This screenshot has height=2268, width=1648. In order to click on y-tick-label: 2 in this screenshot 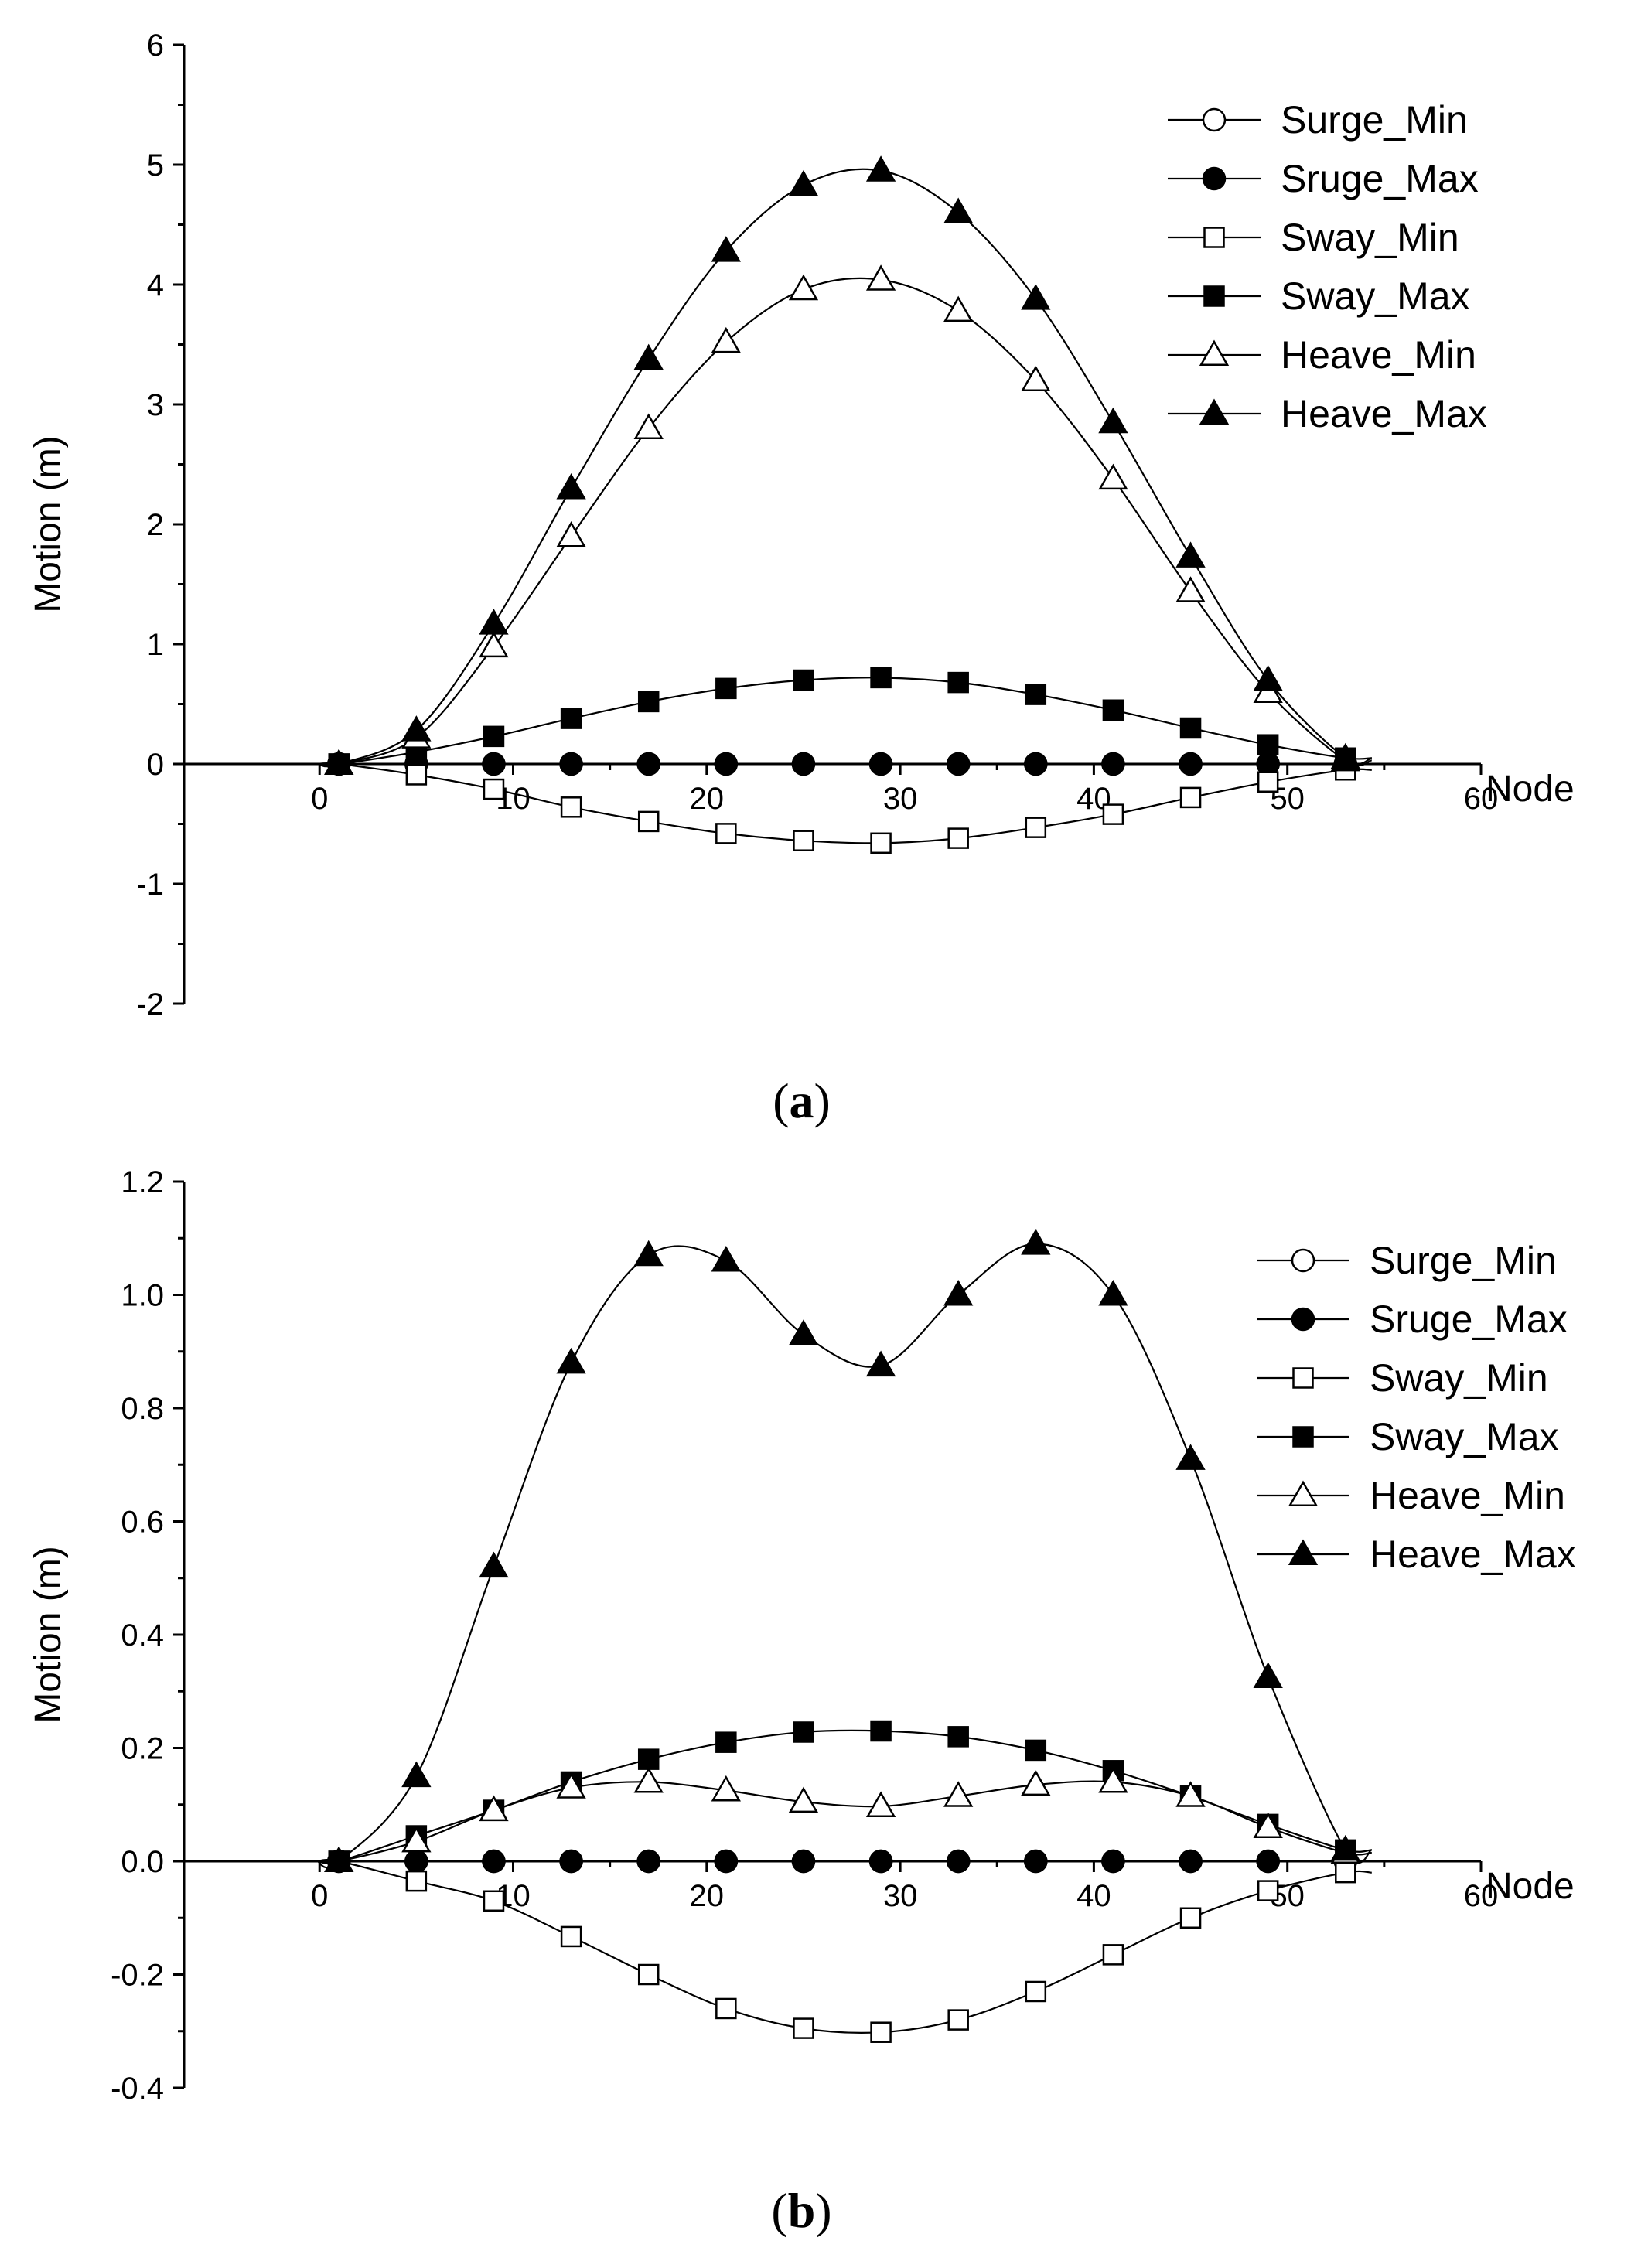, I will do `click(155, 525)`.